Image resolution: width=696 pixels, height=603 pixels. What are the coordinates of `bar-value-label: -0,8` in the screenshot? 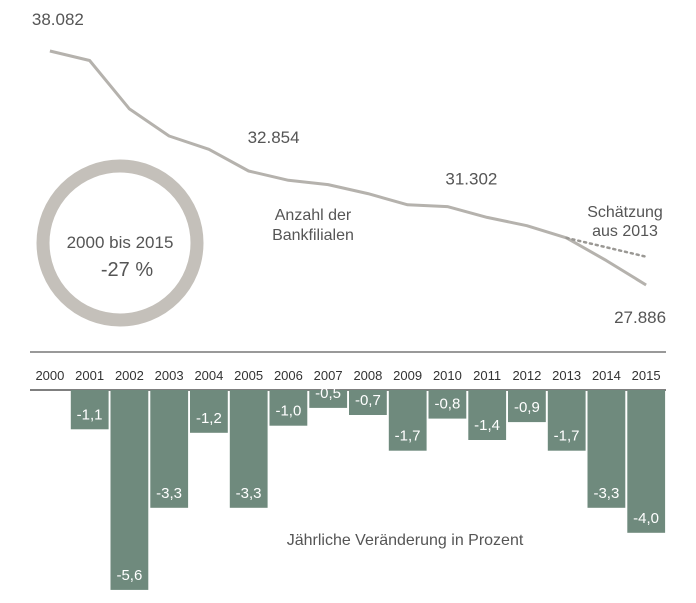 It's located at (447, 404).